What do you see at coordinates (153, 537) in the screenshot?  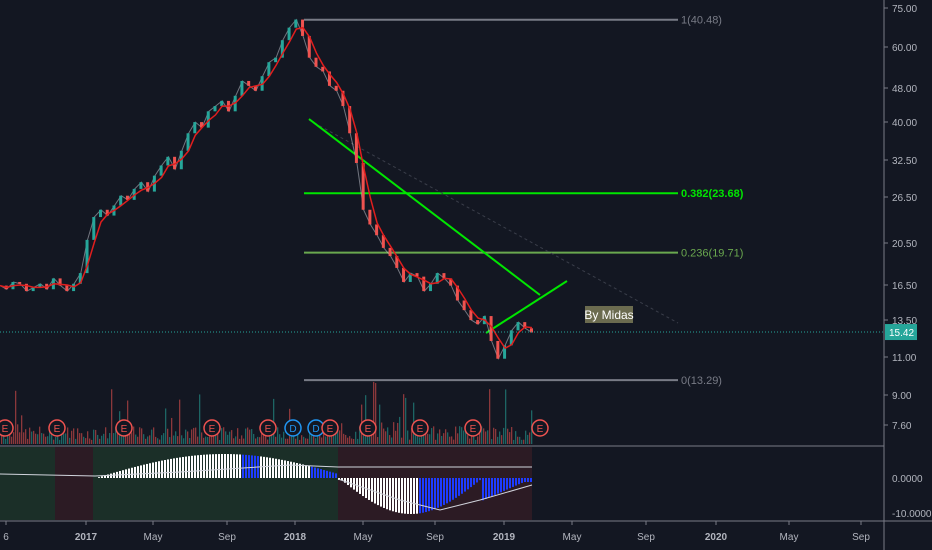 I see `time-tick-label: May` at bounding box center [153, 537].